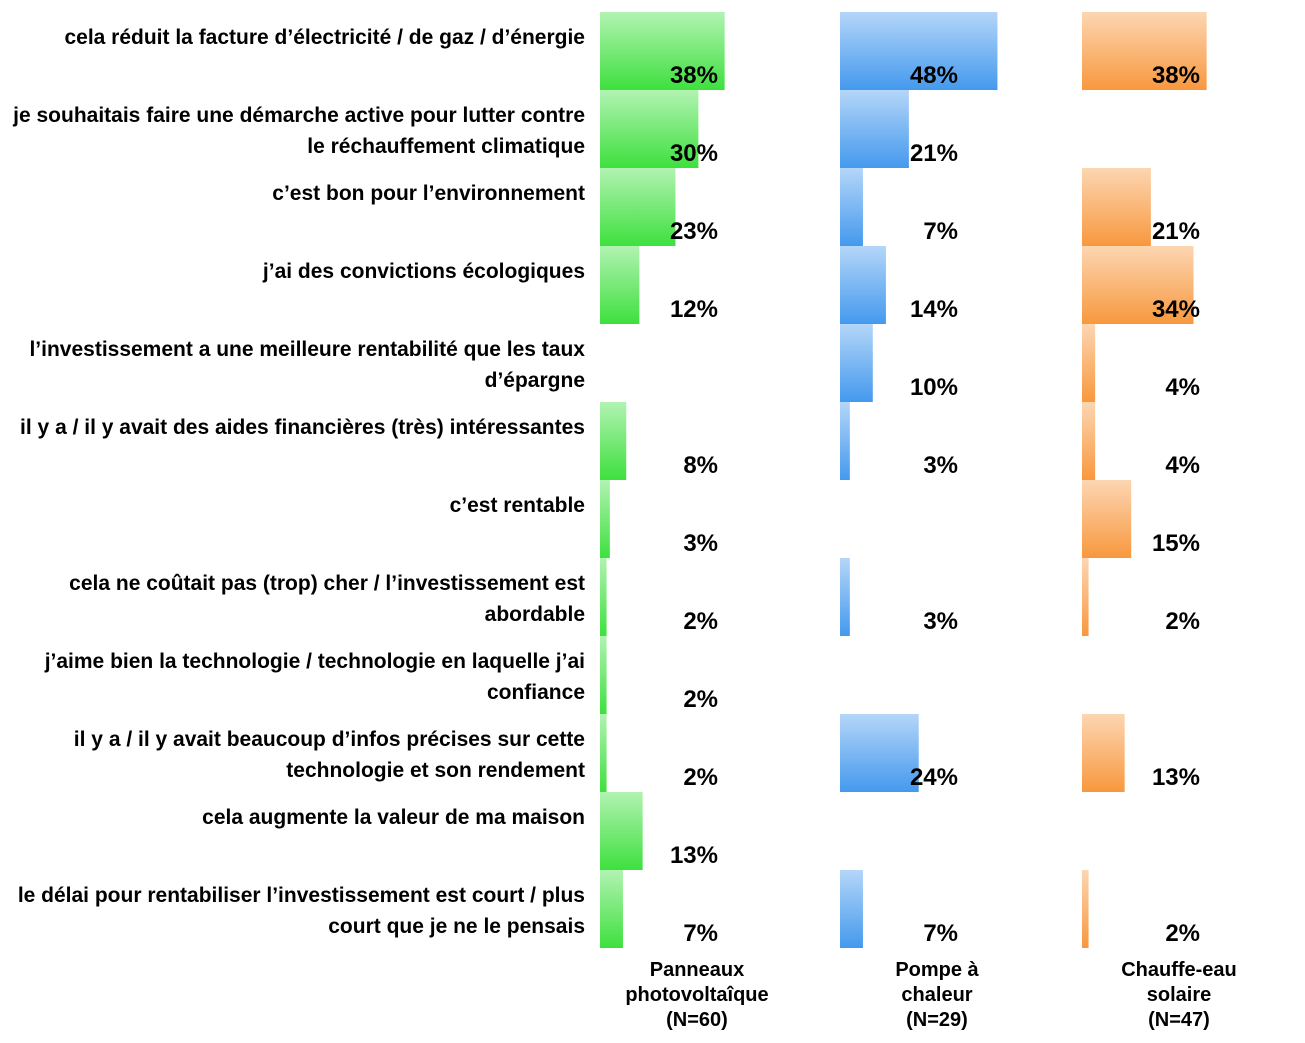 Image resolution: width=1305 pixels, height=1043 pixels. What do you see at coordinates (1179, 995) in the screenshot?
I see `series-label: Chauffe-eau solaire (N=47)` at bounding box center [1179, 995].